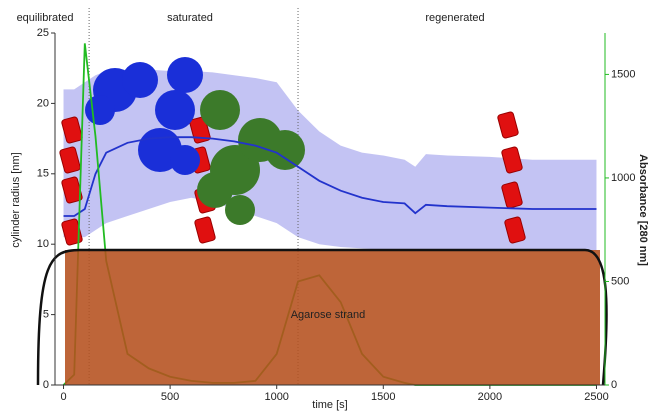  Describe the element at coordinates (490, 397) in the screenshot. I see `x-tick-label: 2000` at that location.